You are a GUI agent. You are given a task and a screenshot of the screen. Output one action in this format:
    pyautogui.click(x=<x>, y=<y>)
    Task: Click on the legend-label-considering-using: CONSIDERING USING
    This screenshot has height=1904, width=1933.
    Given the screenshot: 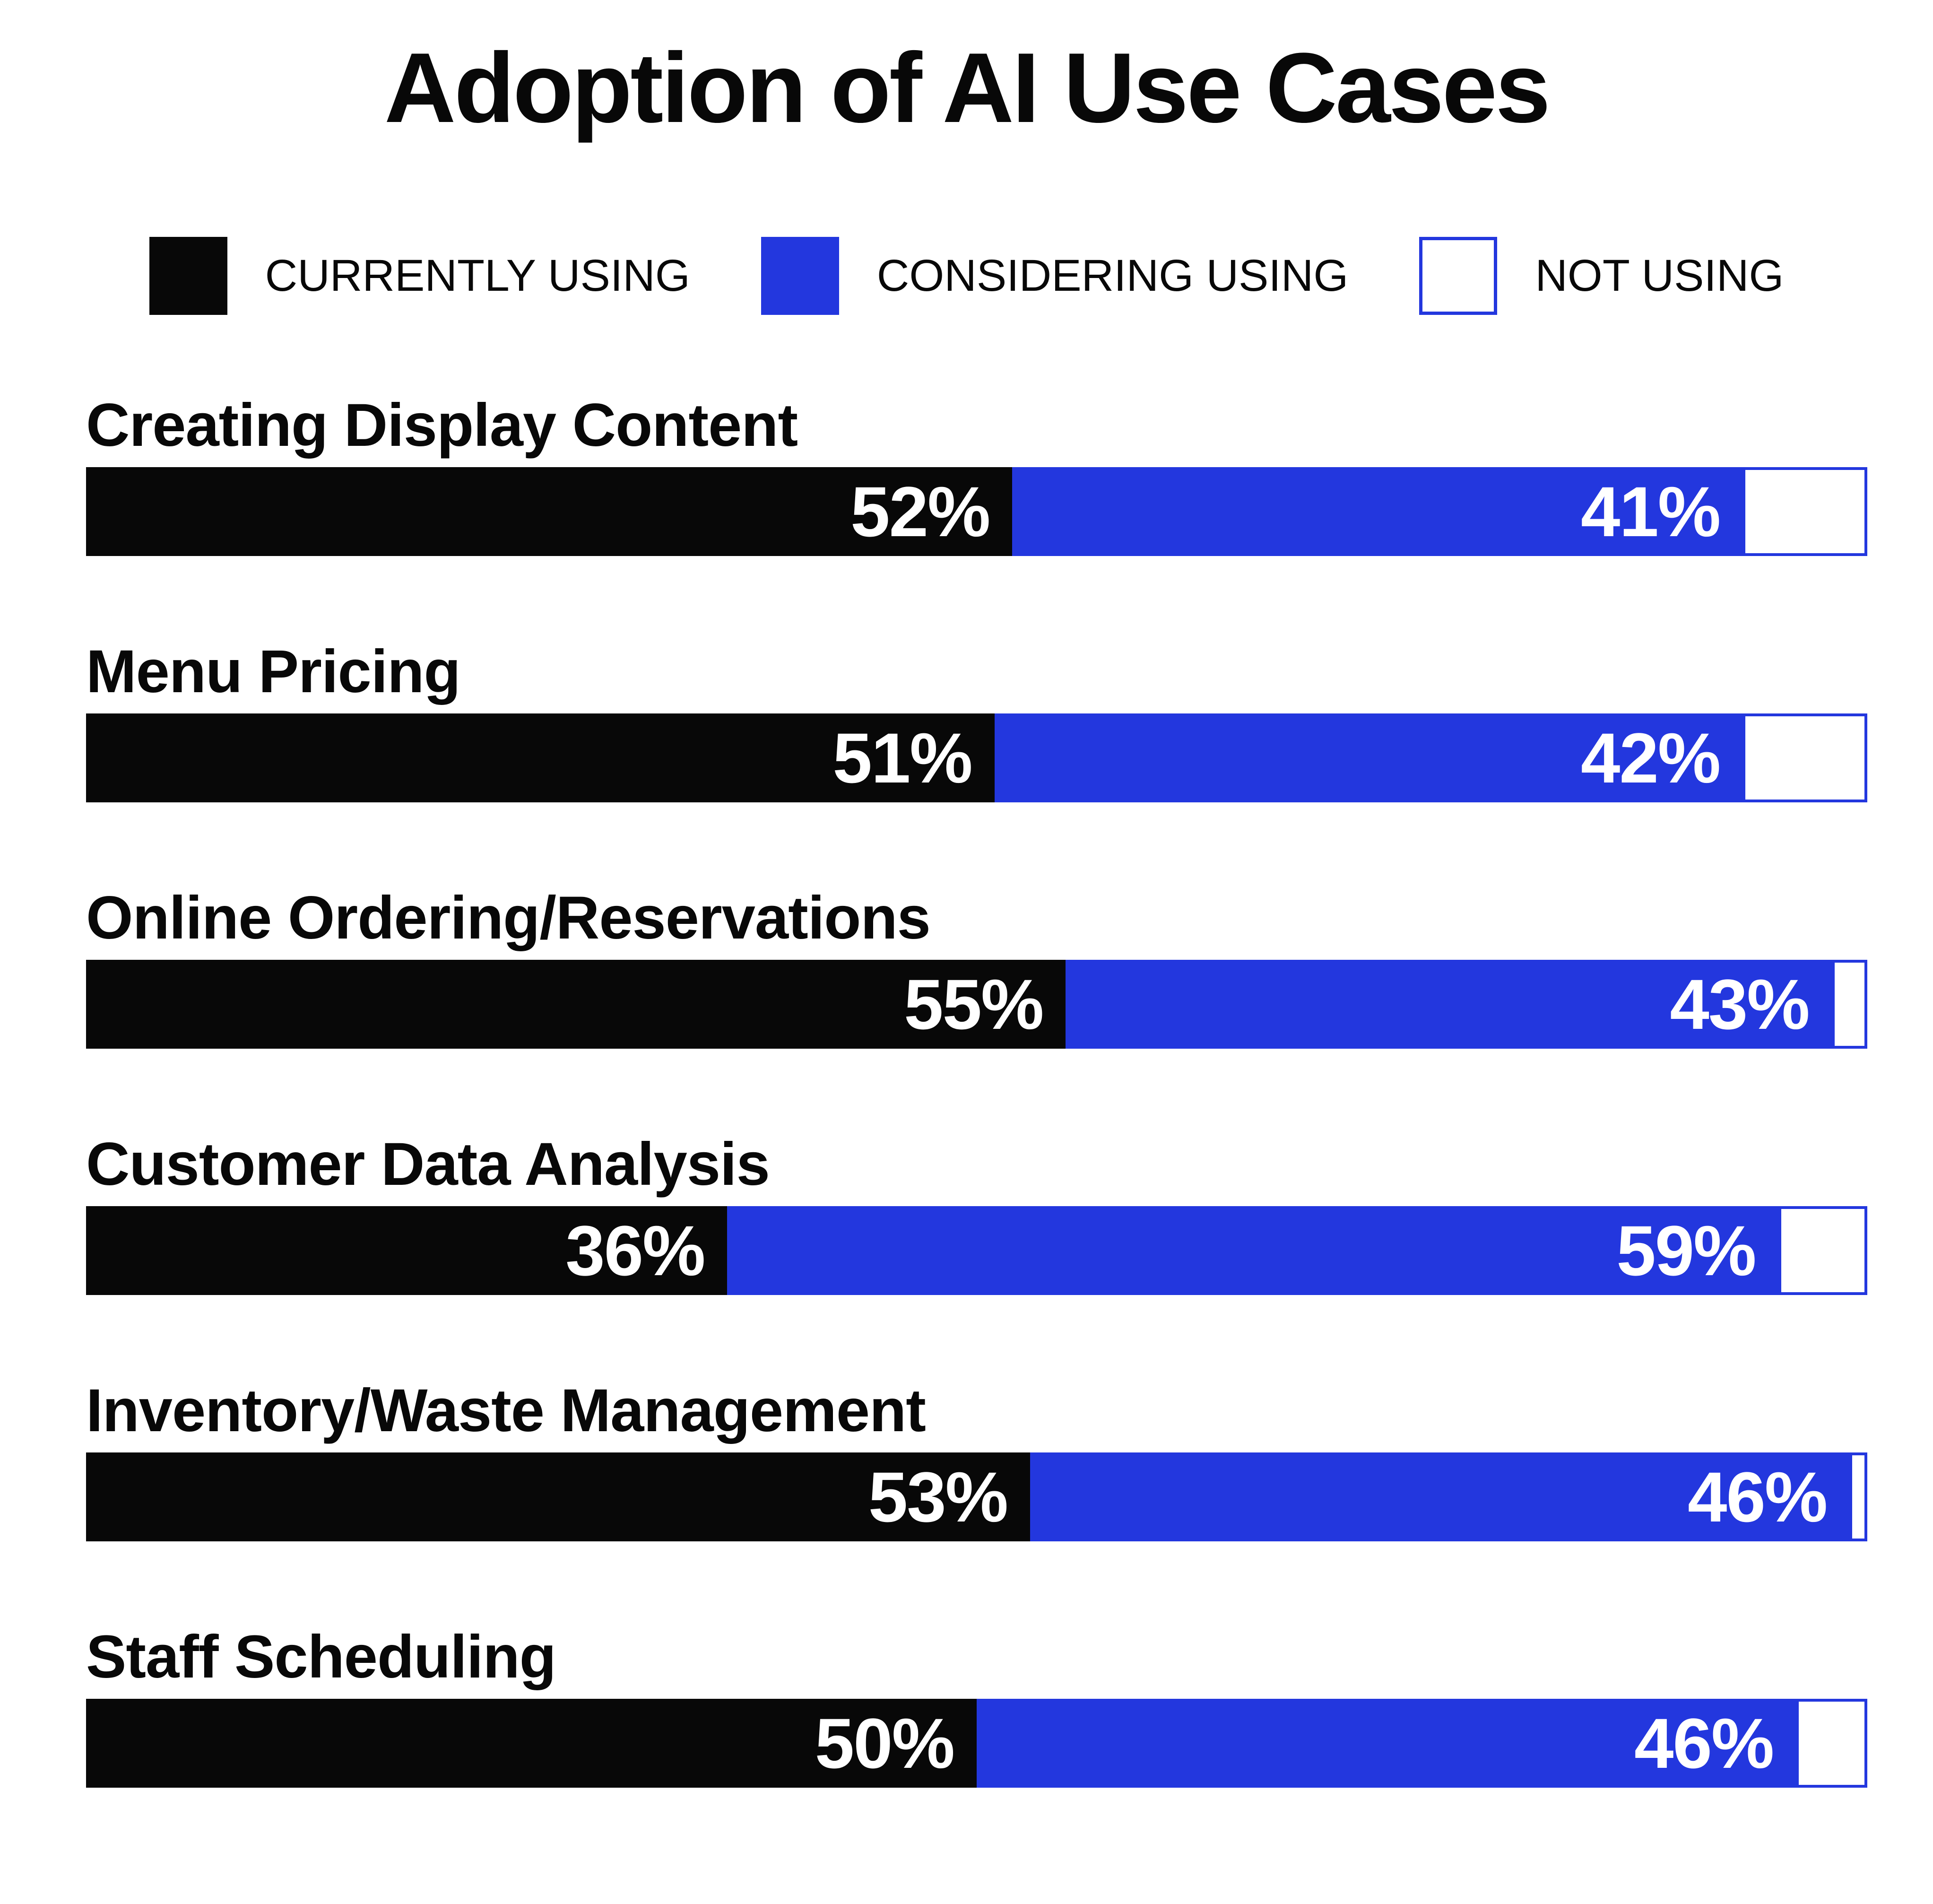 What is the action you would take?
    pyautogui.click(x=1112, y=276)
    